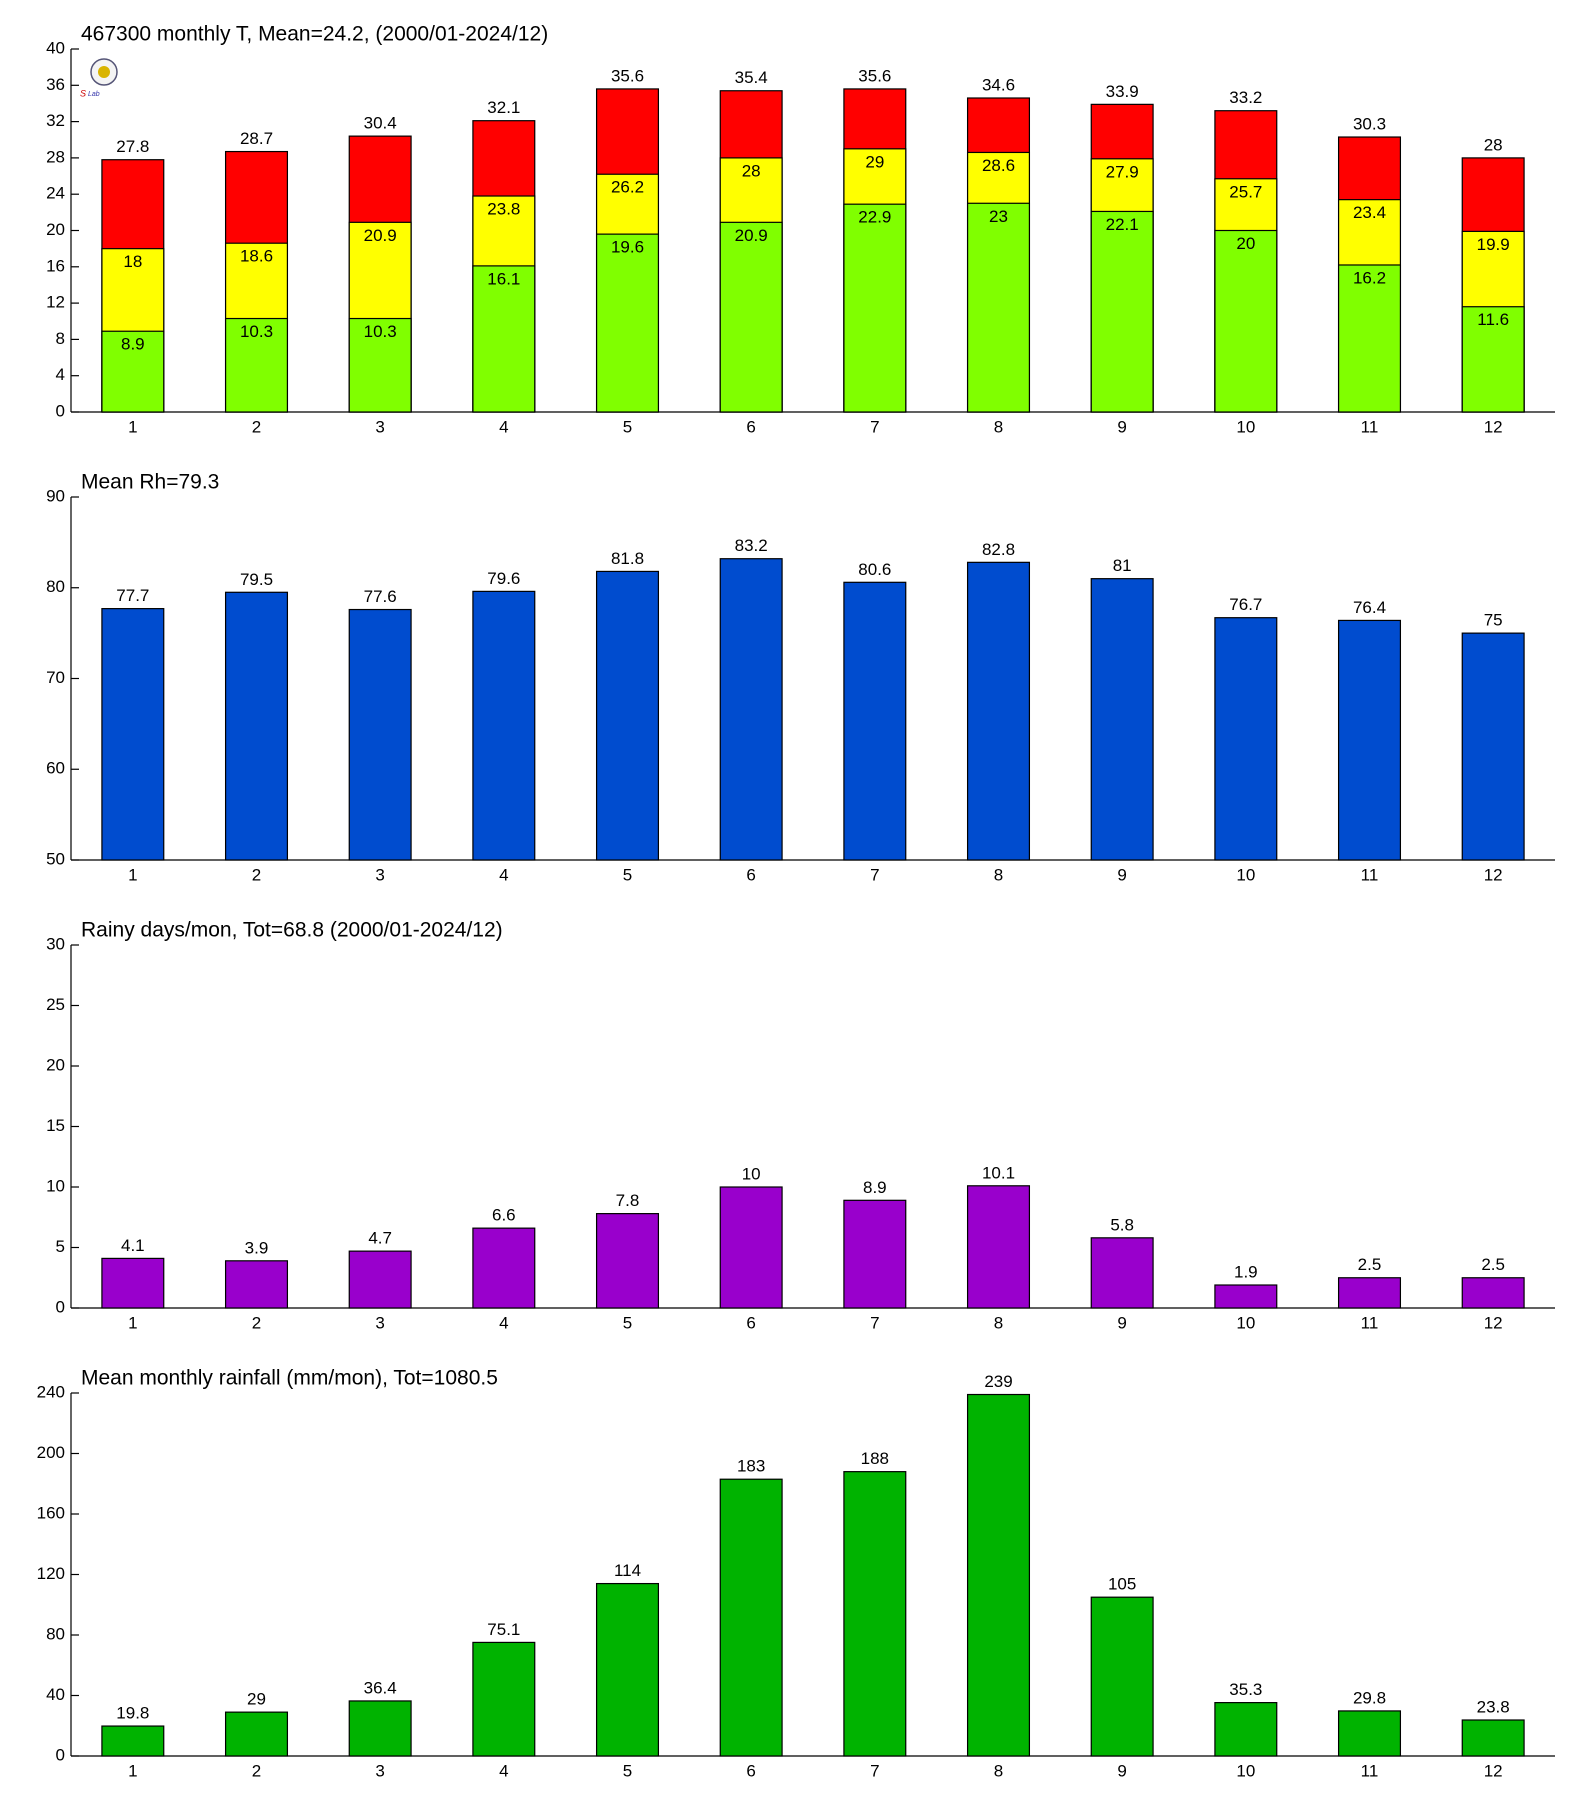  What do you see at coordinates (55, 193) in the screenshot?
I see `y-tick-label: 24` at bounding box center [55, 193].